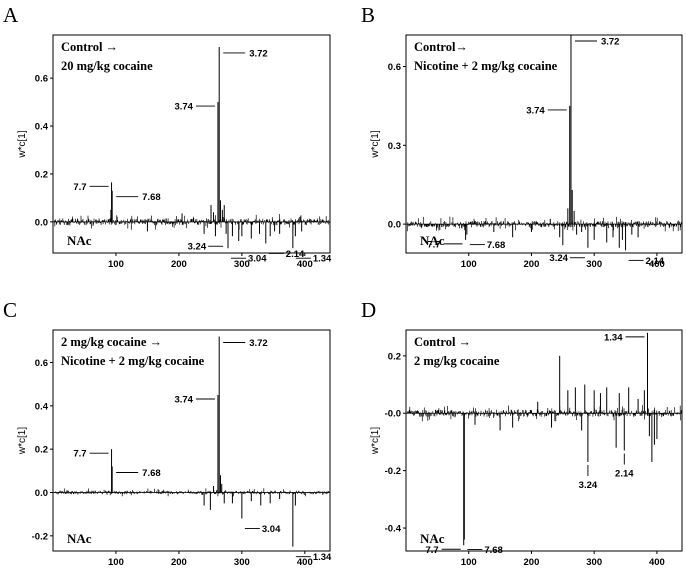 This screenshot has width=686, height=571. Describe the element at coordinates (457, 361) in the screenshot. I see `panel-title-line: 2 mg/kg cocaine` at that location.